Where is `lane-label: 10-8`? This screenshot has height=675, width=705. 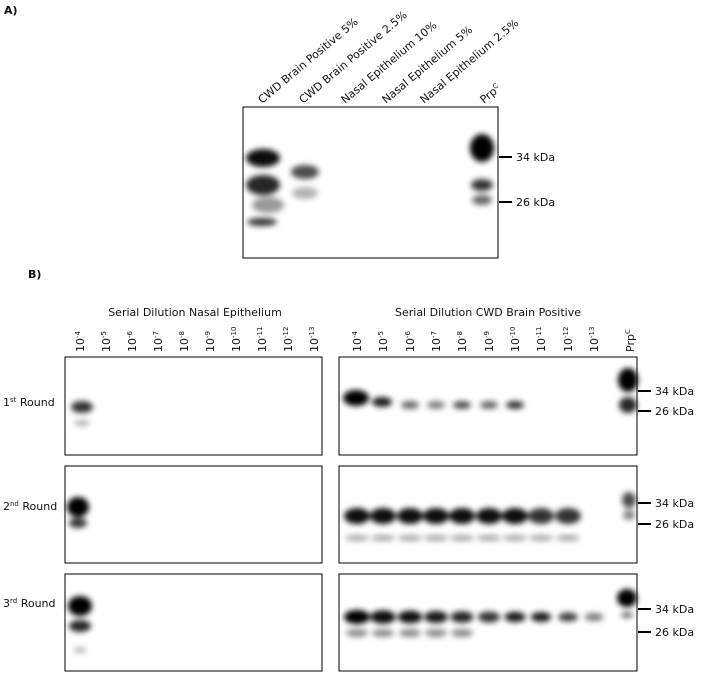 lane-label: 10-8 is located at coordinates (462, 341).